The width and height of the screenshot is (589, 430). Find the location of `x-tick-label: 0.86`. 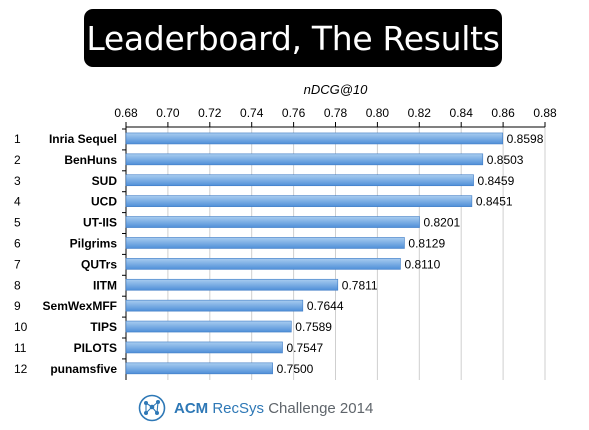

x-tick-label: 0.86 is located at coordinates (503, 113).